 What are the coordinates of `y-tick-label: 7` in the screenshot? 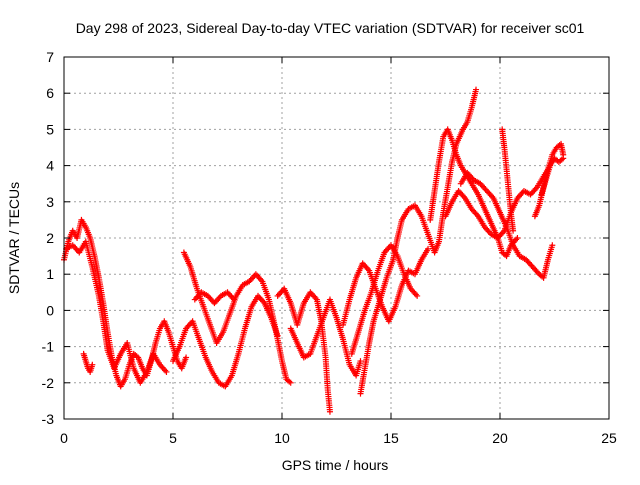 It's located at (50, 57).